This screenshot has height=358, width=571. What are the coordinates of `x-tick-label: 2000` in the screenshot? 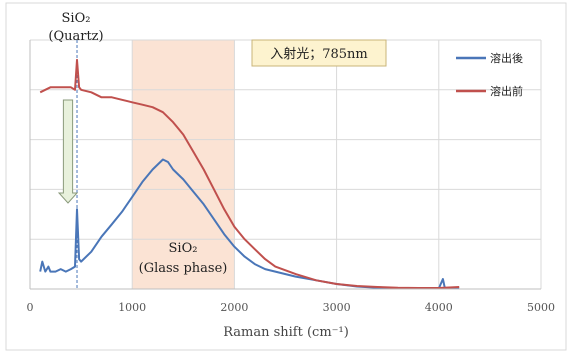 It's located at (234, 307).